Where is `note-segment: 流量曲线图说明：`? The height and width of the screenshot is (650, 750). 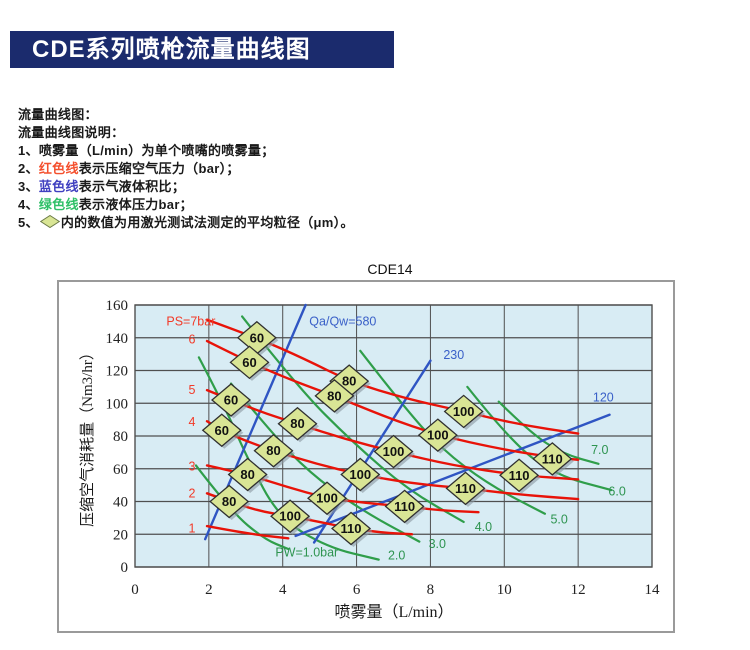 note-segment: 流量曲线图说明： is located at coordinates (71, 132).